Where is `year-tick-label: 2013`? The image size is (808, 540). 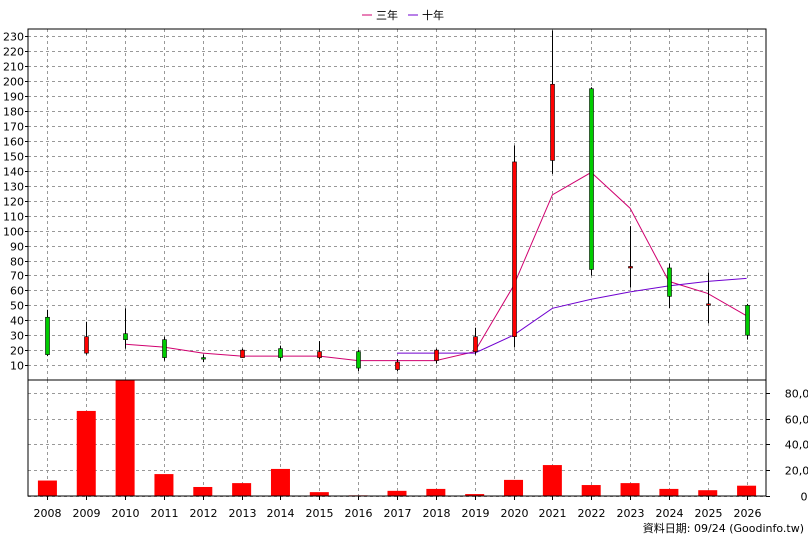 year-tick-label: 2013 is located at coordinates (243, 513).